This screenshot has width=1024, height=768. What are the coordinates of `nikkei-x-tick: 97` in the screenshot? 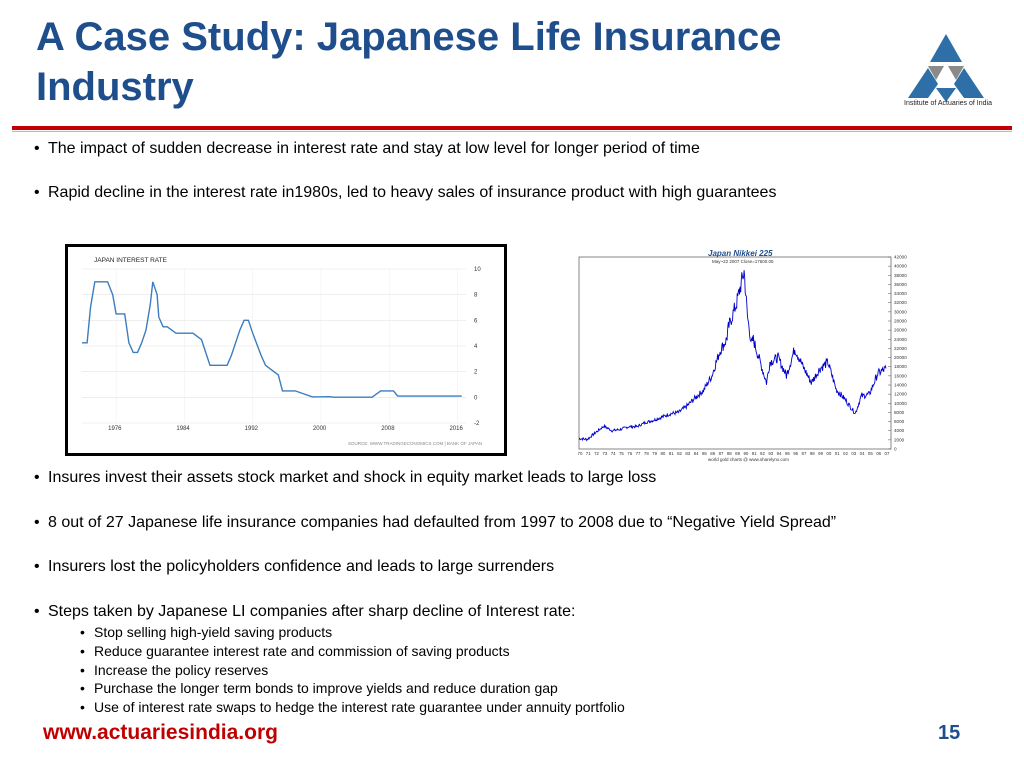 It's located at (804, 453).